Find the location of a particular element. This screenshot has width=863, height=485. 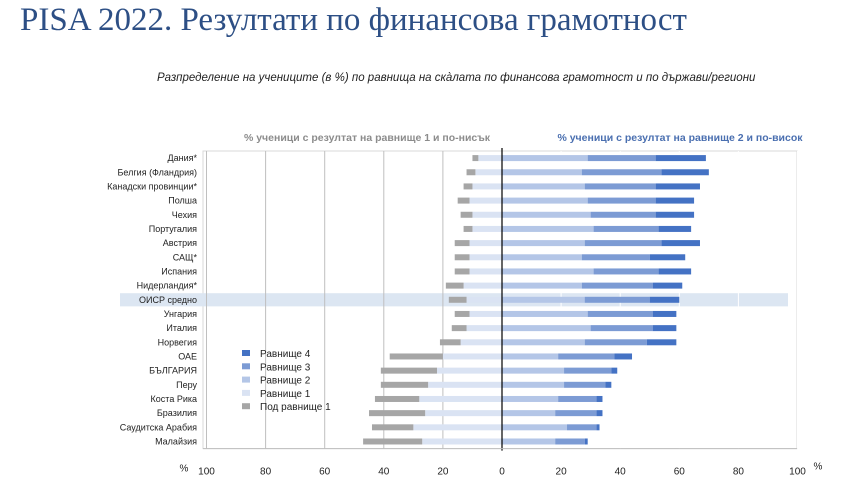

category-label: Полша is located at coordinates (182, 201).